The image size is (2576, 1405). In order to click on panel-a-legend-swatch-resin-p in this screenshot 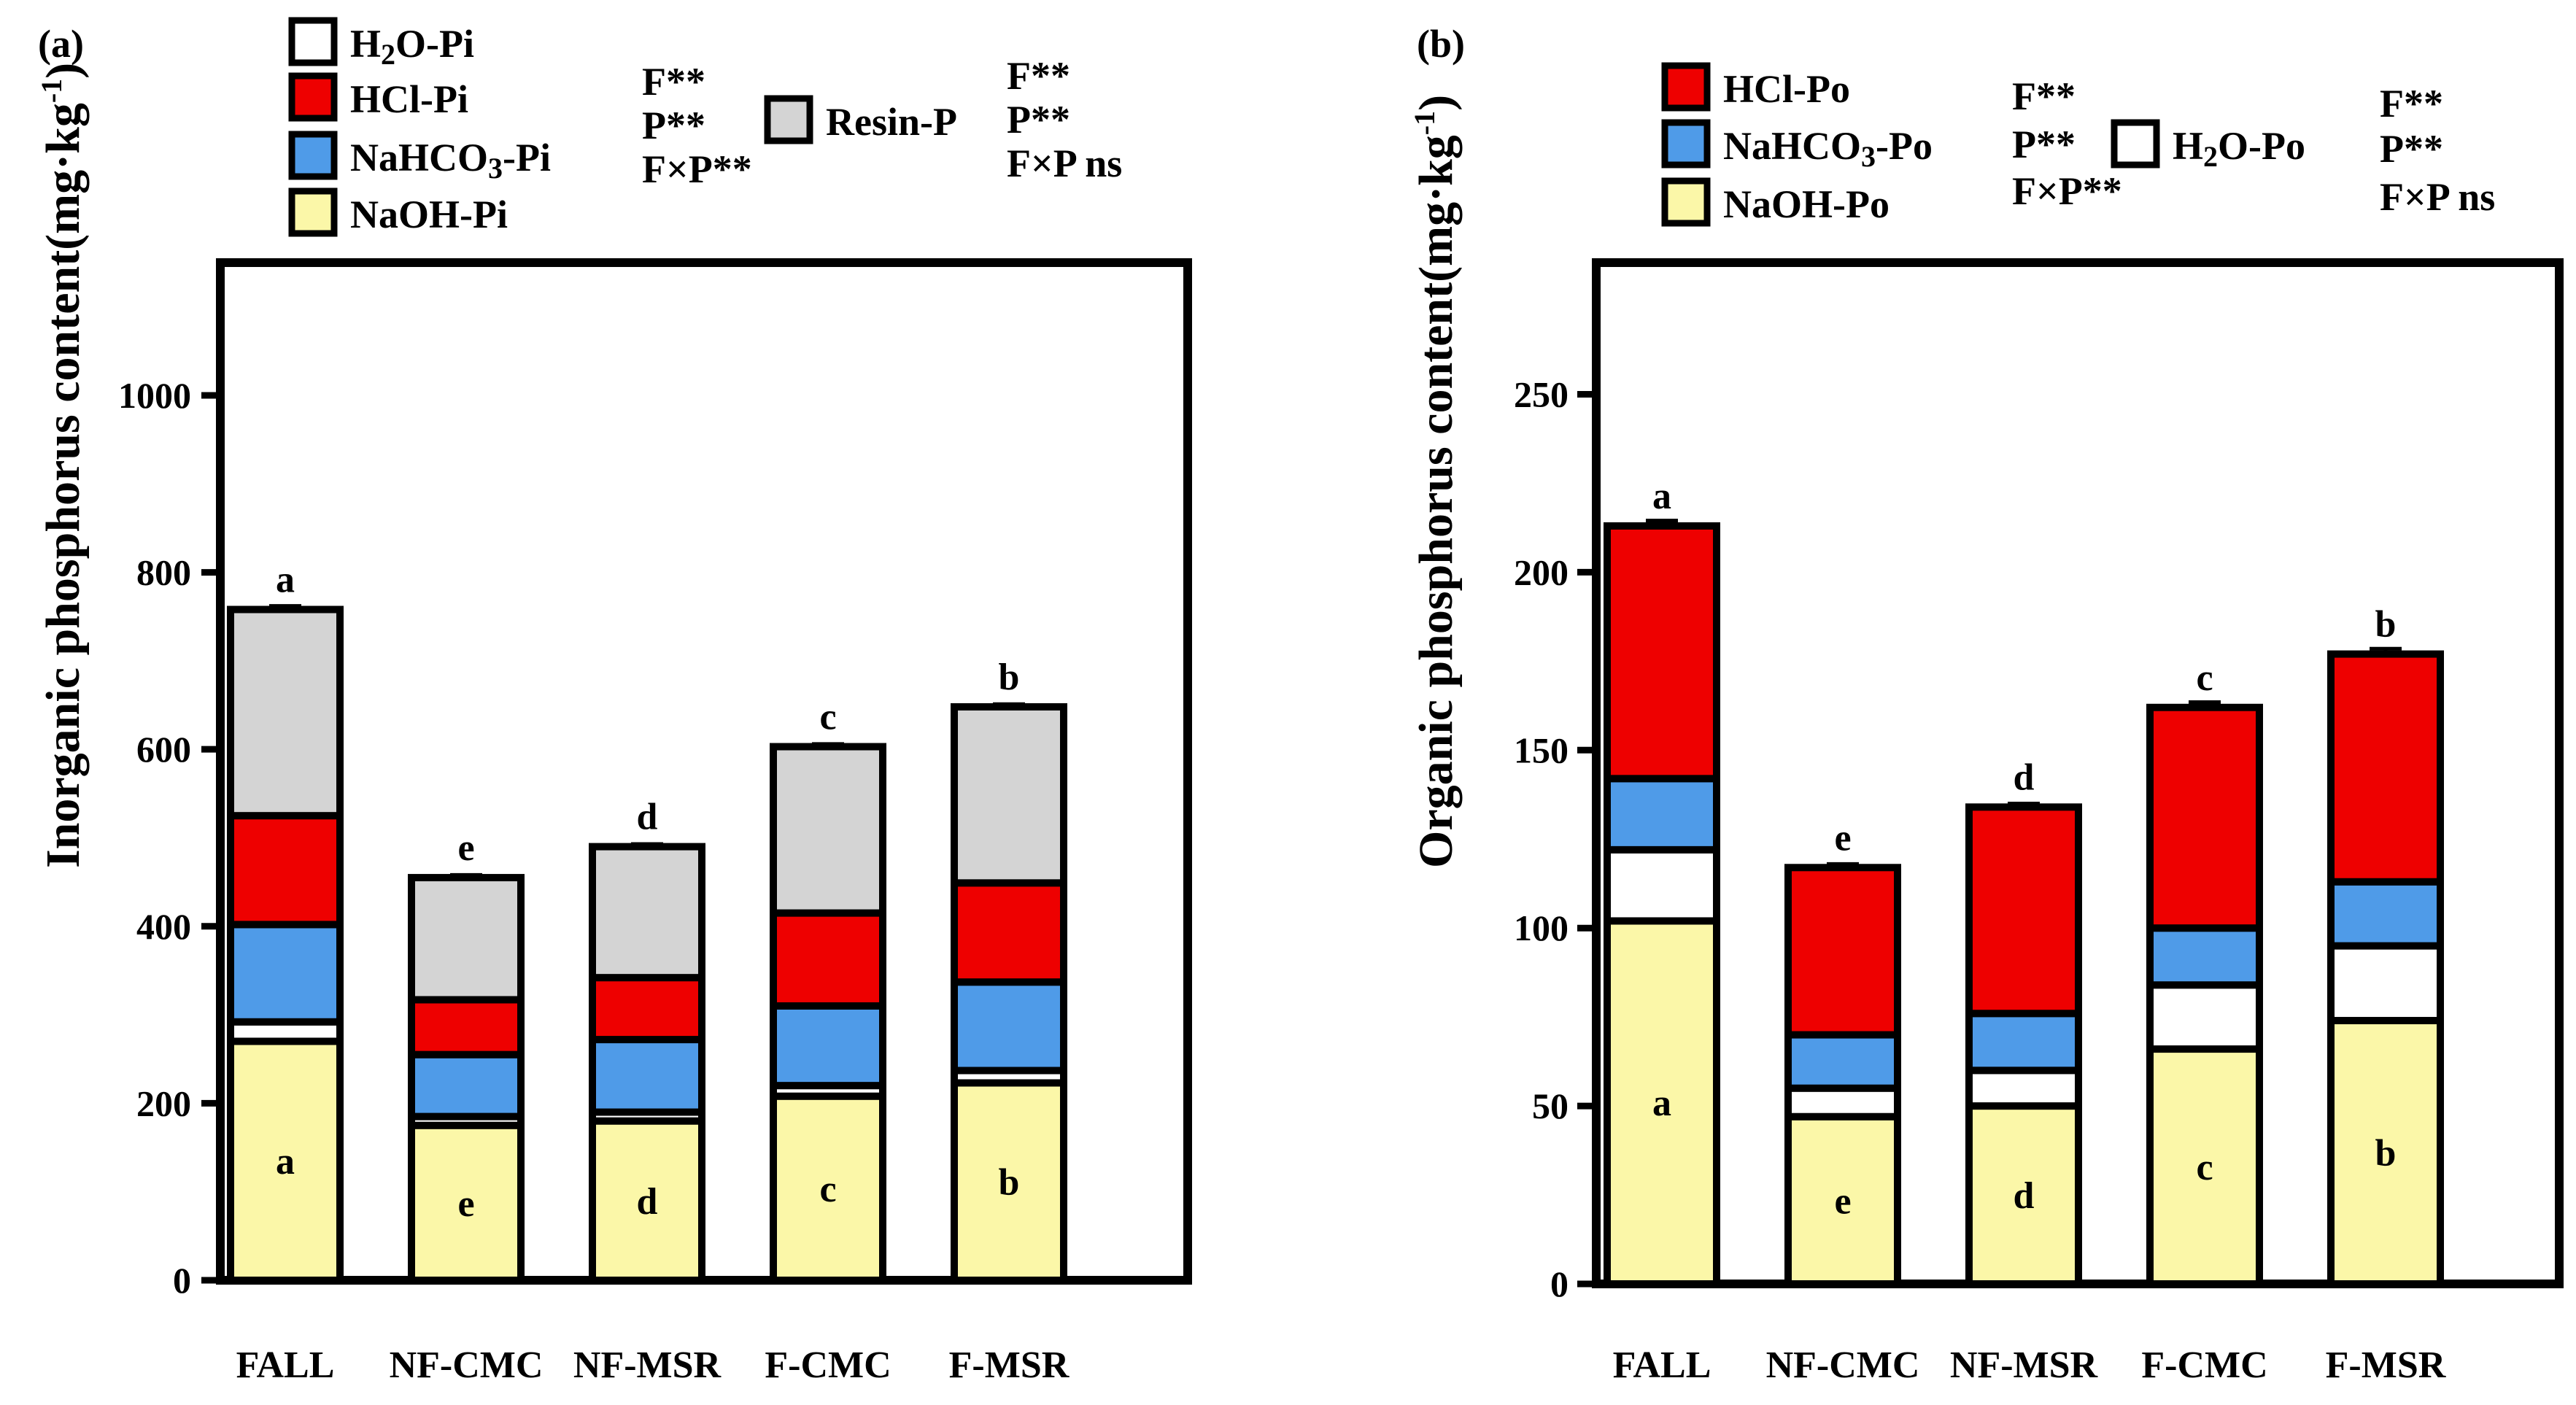, I will do `click(788, 119)`.